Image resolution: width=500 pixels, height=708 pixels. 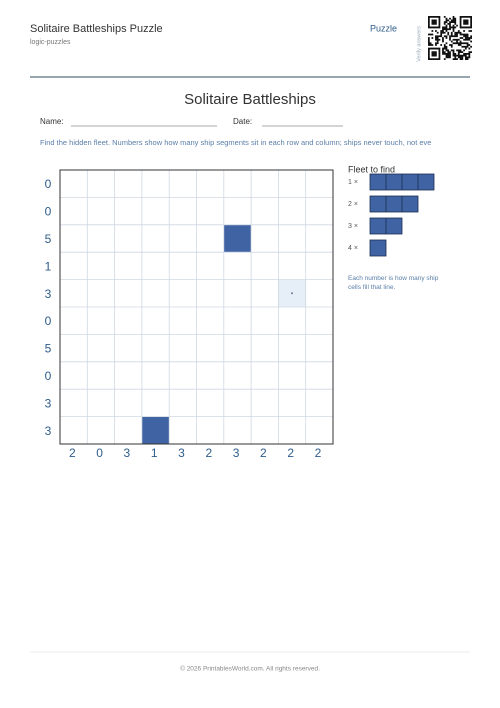 I want to click on header-subtitle: logic-puzzles, so click(x=50, y=42).